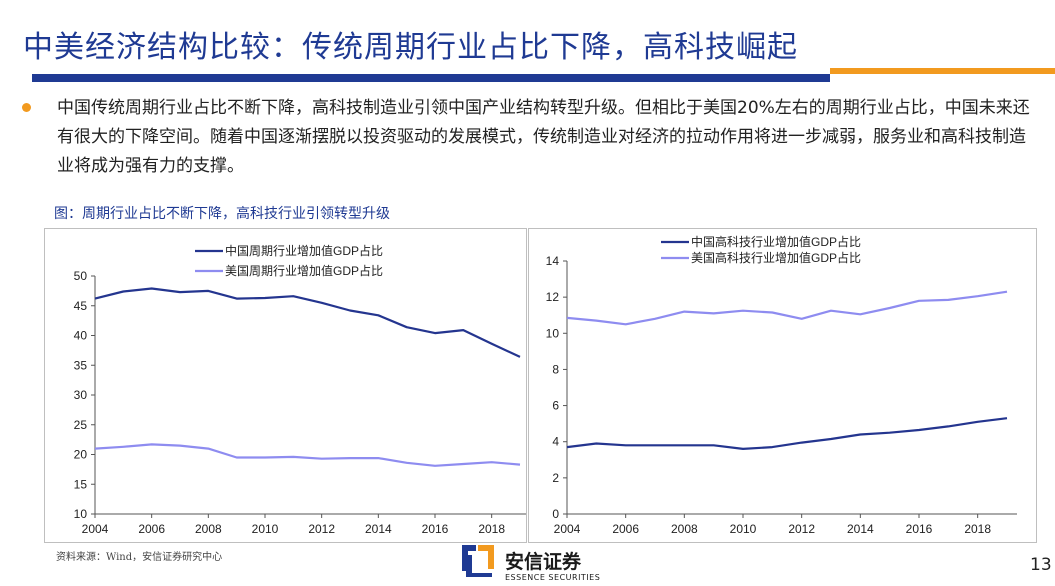 The height and width of the screenshot is (586, 1055). What do you see at coordinates (1041, 565) in the screenshot?
I see `page-number: 13` at bounding box center [1041, 565].